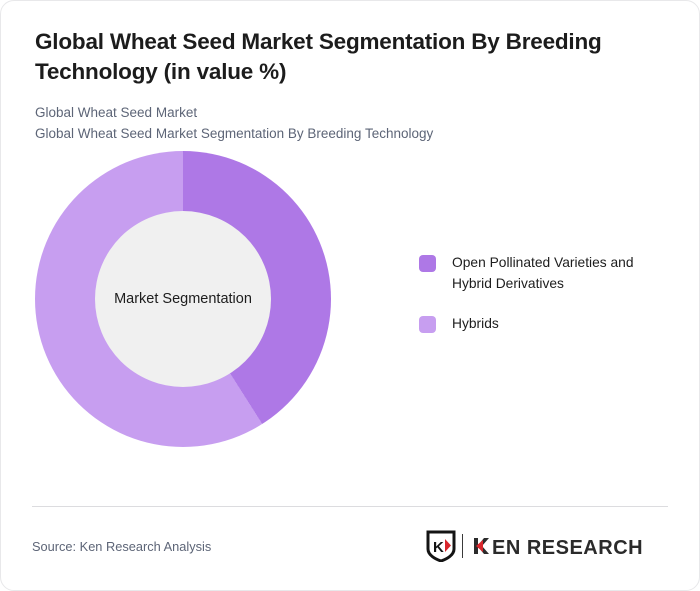 This screenshot has height=591, width=700. I want to click on logo-wordmark: EN RESEARCH, so click(558, 548).